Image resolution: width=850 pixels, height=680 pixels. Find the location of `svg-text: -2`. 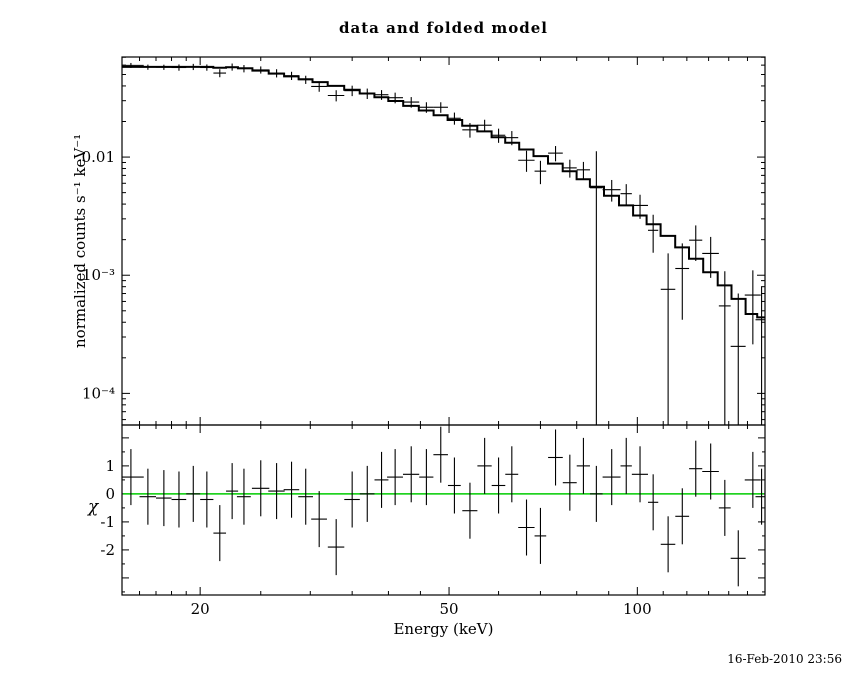

svg-text: -2 is located at coordinates (107, 550).